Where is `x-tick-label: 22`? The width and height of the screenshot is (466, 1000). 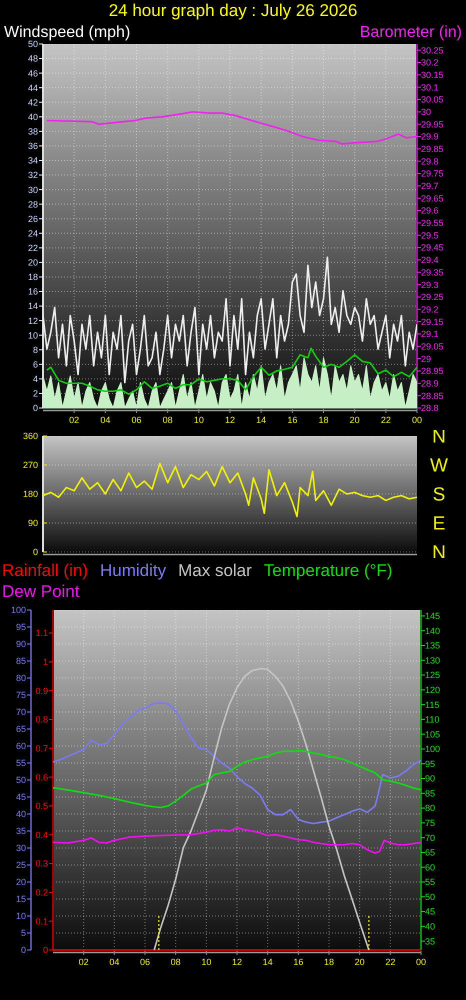
x-tick-label: 22 is located at coordinates (385, 420).